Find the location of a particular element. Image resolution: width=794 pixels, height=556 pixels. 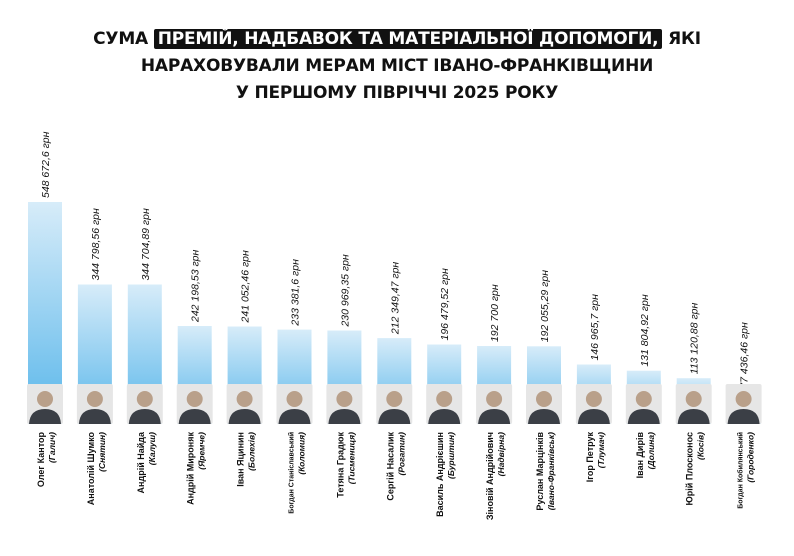

category-city: (Івано-Франківськ) is located at coordinates (551, 471).